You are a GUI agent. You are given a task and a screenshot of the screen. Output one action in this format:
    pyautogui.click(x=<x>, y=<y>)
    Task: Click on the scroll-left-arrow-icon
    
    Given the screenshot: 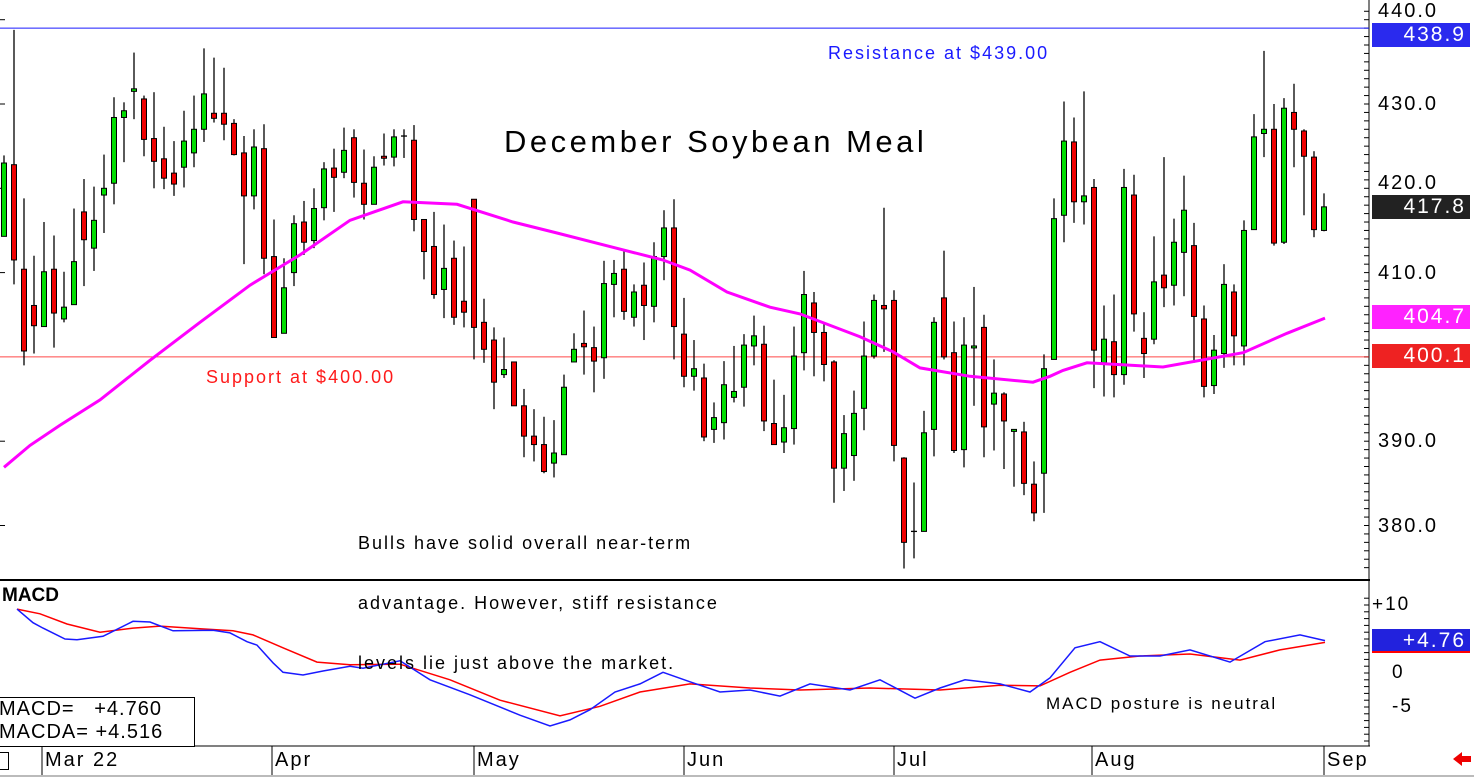 What is the action you would take?
    pyautogui.click(x=1462, y=759)
    